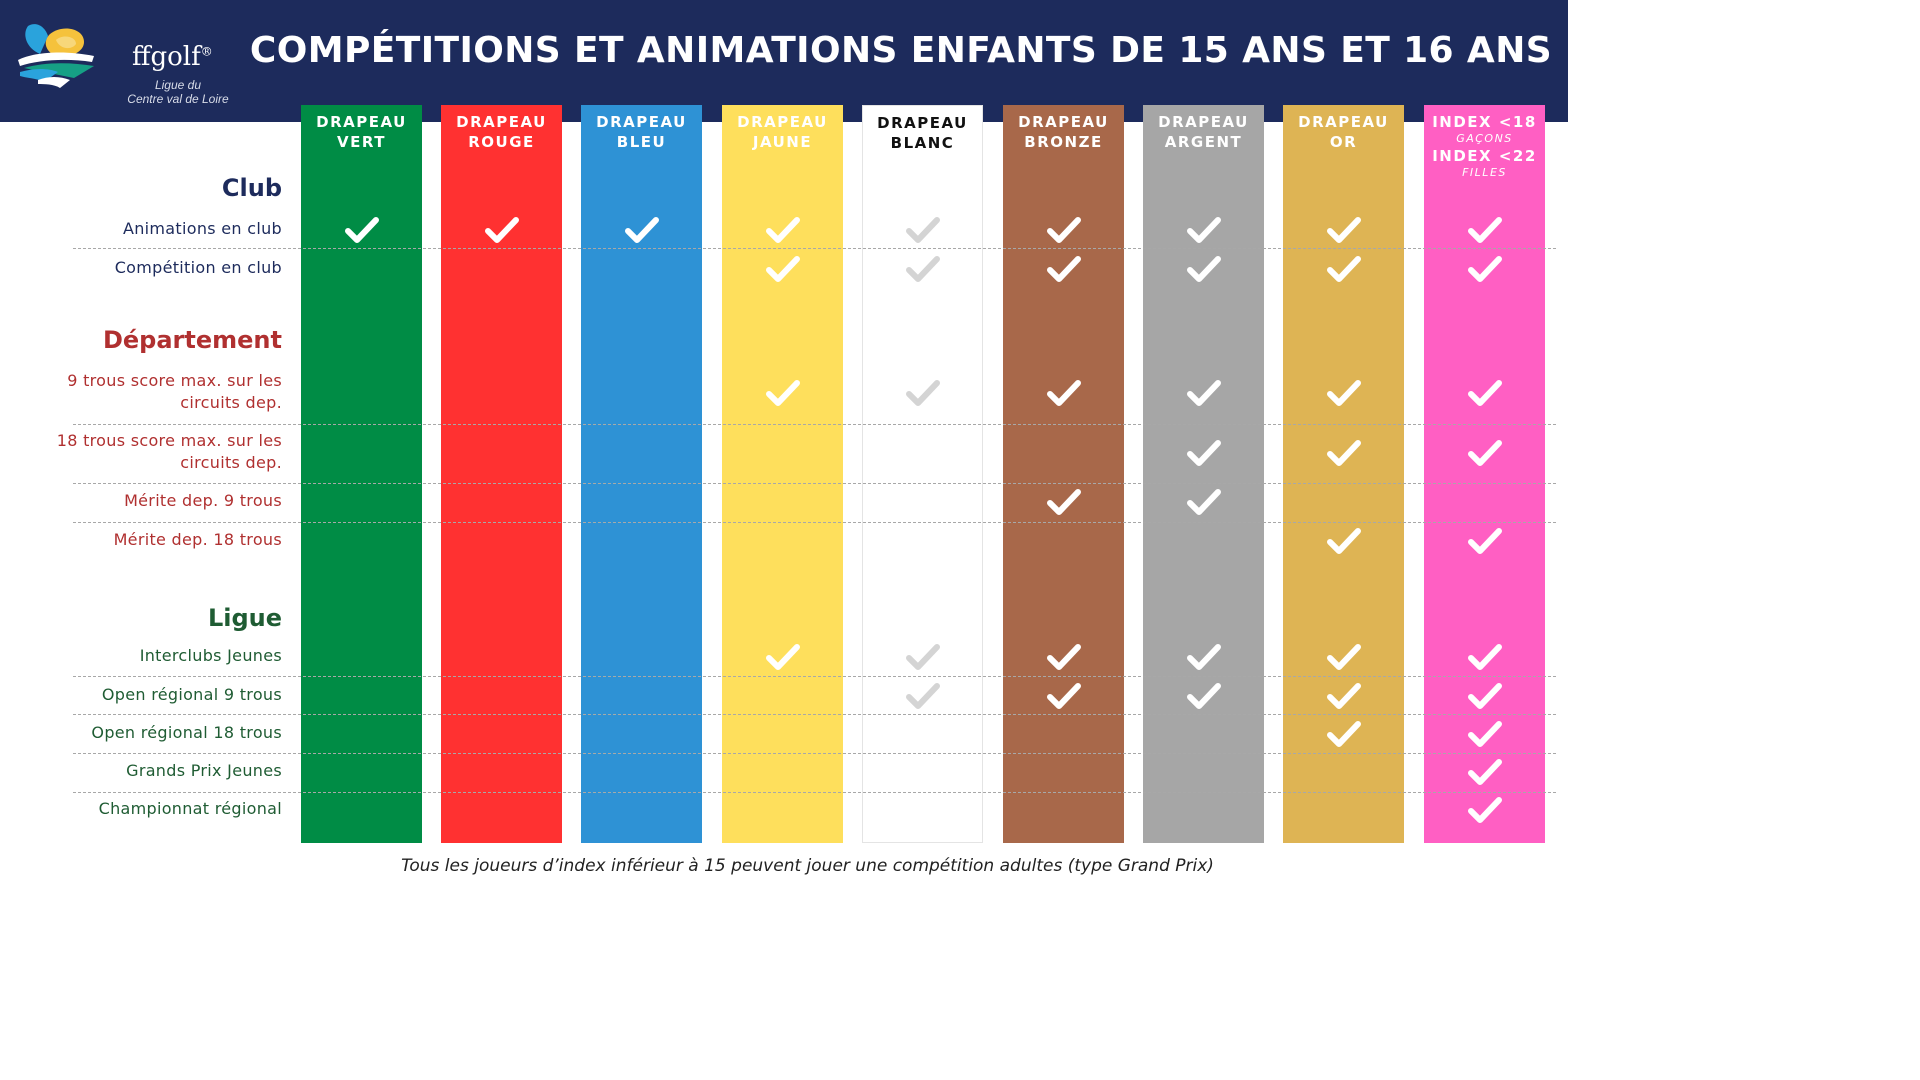 This screenshot has height=1080, width=1920. Describe the element at coordinates (174, 391) in the screenshot. I see `row-label: 9 trous score max. sur les circuits dep.` at that location.